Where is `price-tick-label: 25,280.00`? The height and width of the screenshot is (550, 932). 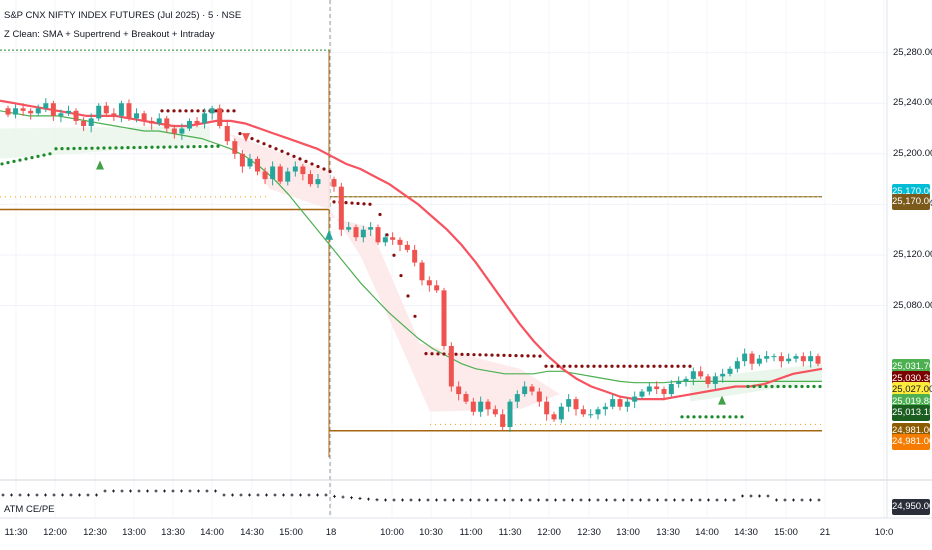
price-tick-label: 25,280.00 is located at coordinates (912, 52).